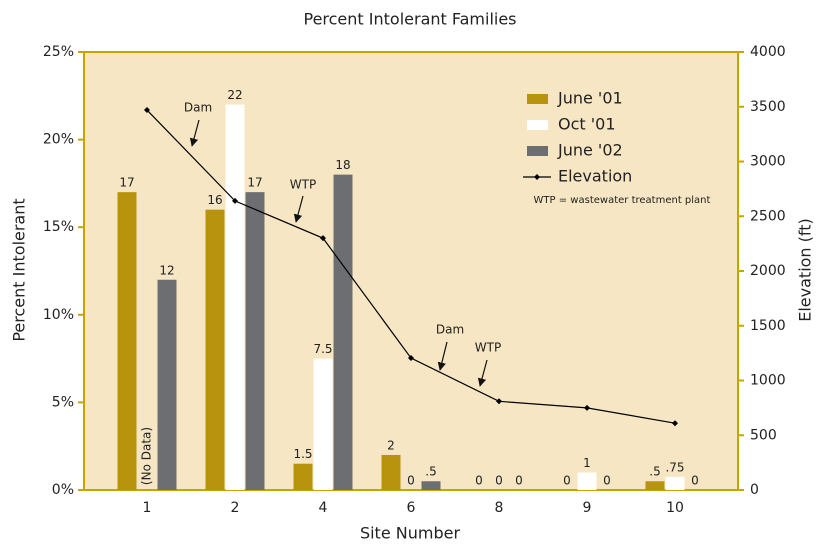 Image resolution: width=821 pixels, height=544 pixels. I want to click on data-label: 22, so click(234, 95).